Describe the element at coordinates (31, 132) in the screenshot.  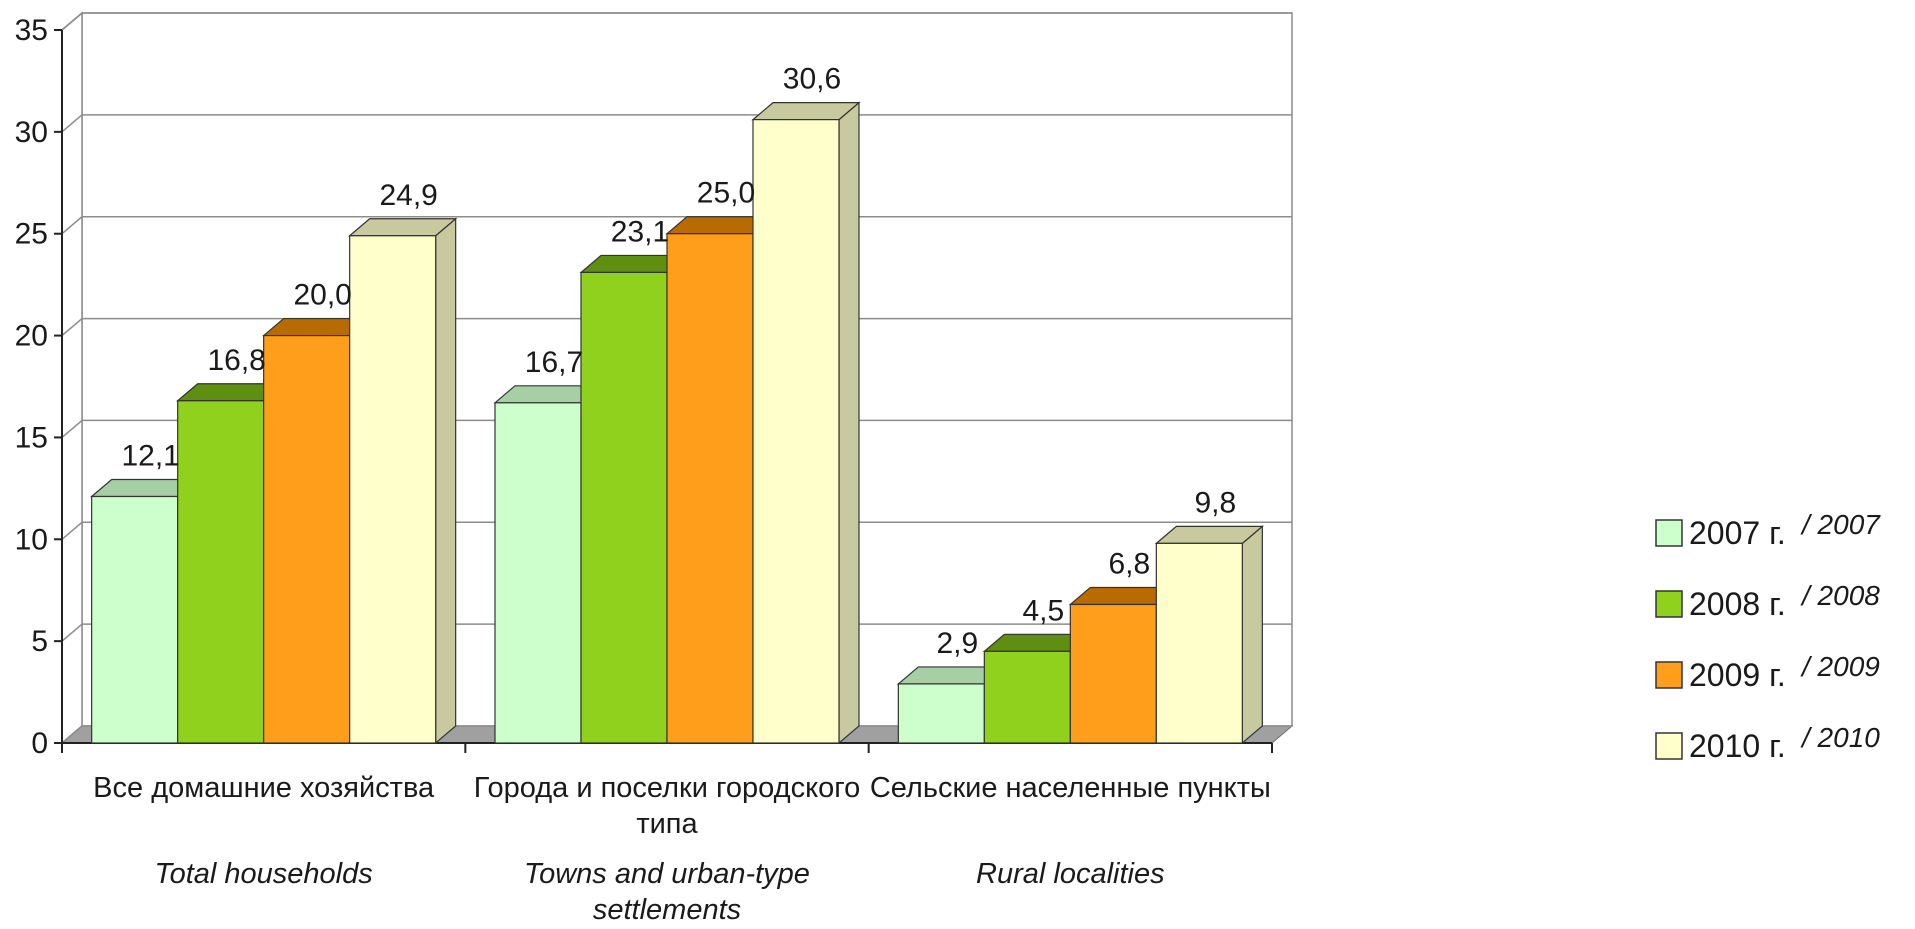
I see `y-tick-label: 30` at that location.